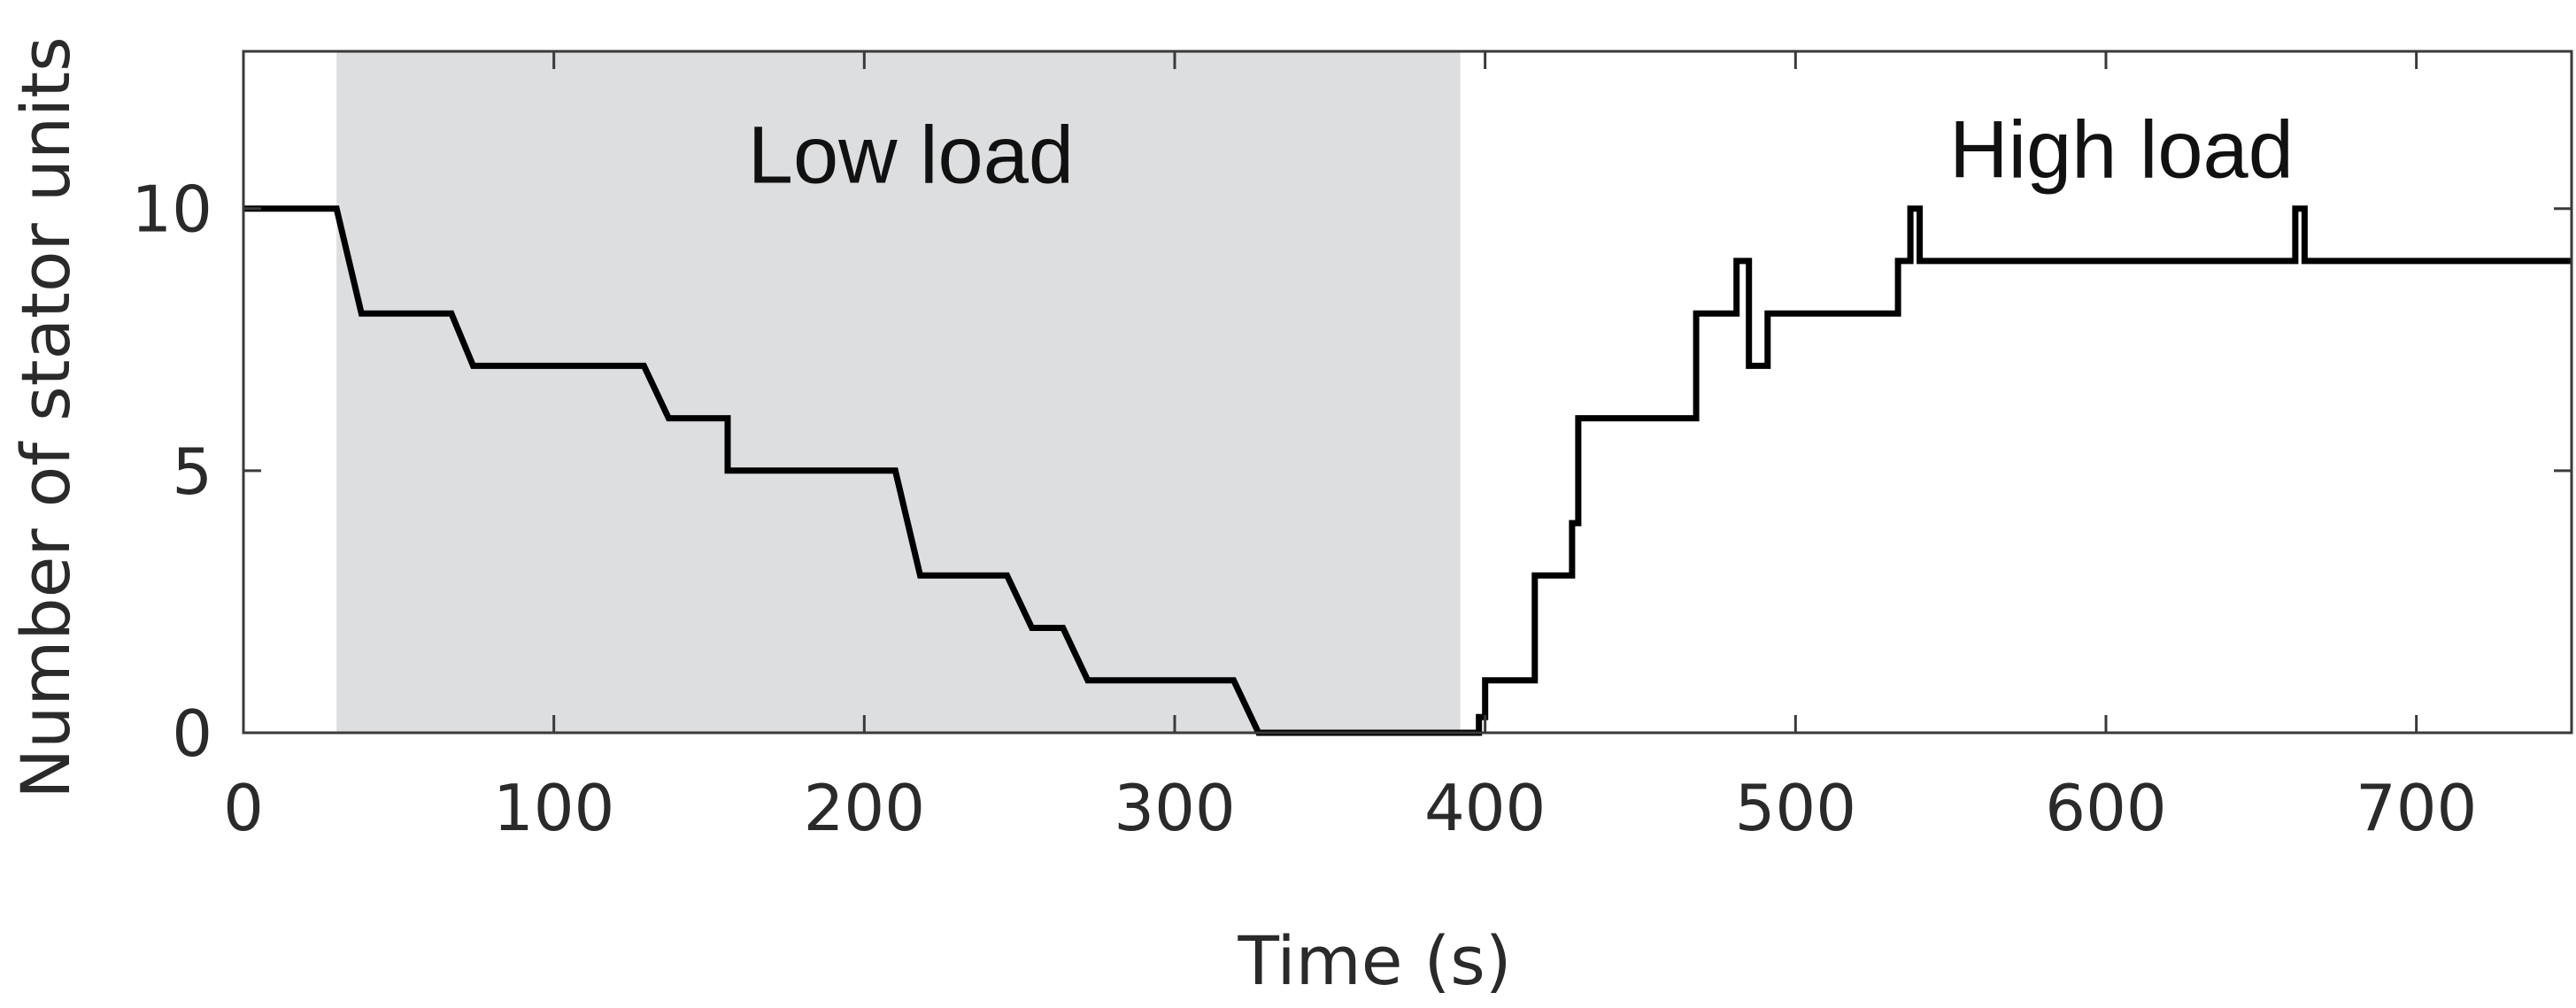 The height and width of the screenshot is (1008, 2576). Describe the element at coordinates (2416, 808) in the screenshot. I see `x-tick-label: 700` at that location.